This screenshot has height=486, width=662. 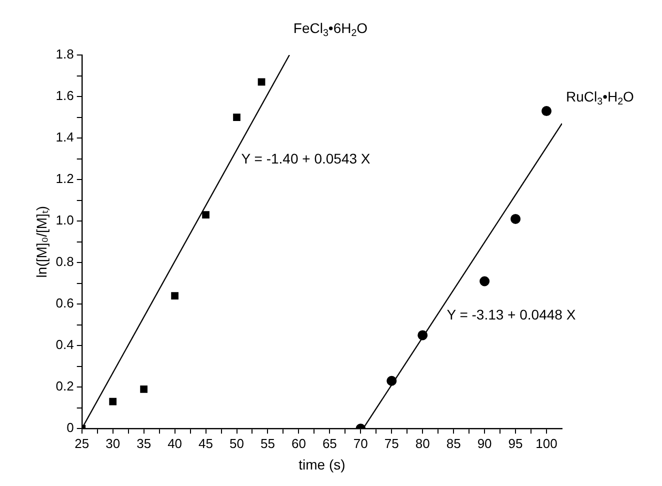 What do you see at coordinates (65, 386) in the screenshot?
I see `y-tick-label: 0.2` at bounding box center [65, 386].